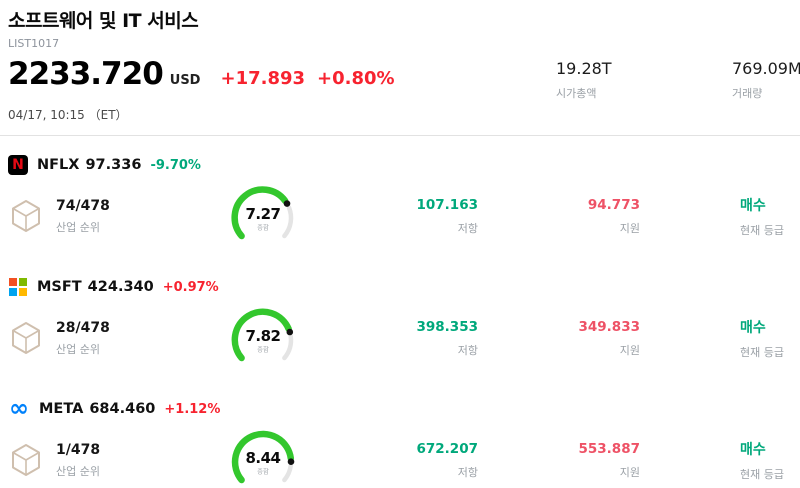 This screenshot has width=800, height=488. Describe the element at coordinates (104, 338) in the screenshot. I see `industry-rank-cell: 28/478 산업 순위` at that location.